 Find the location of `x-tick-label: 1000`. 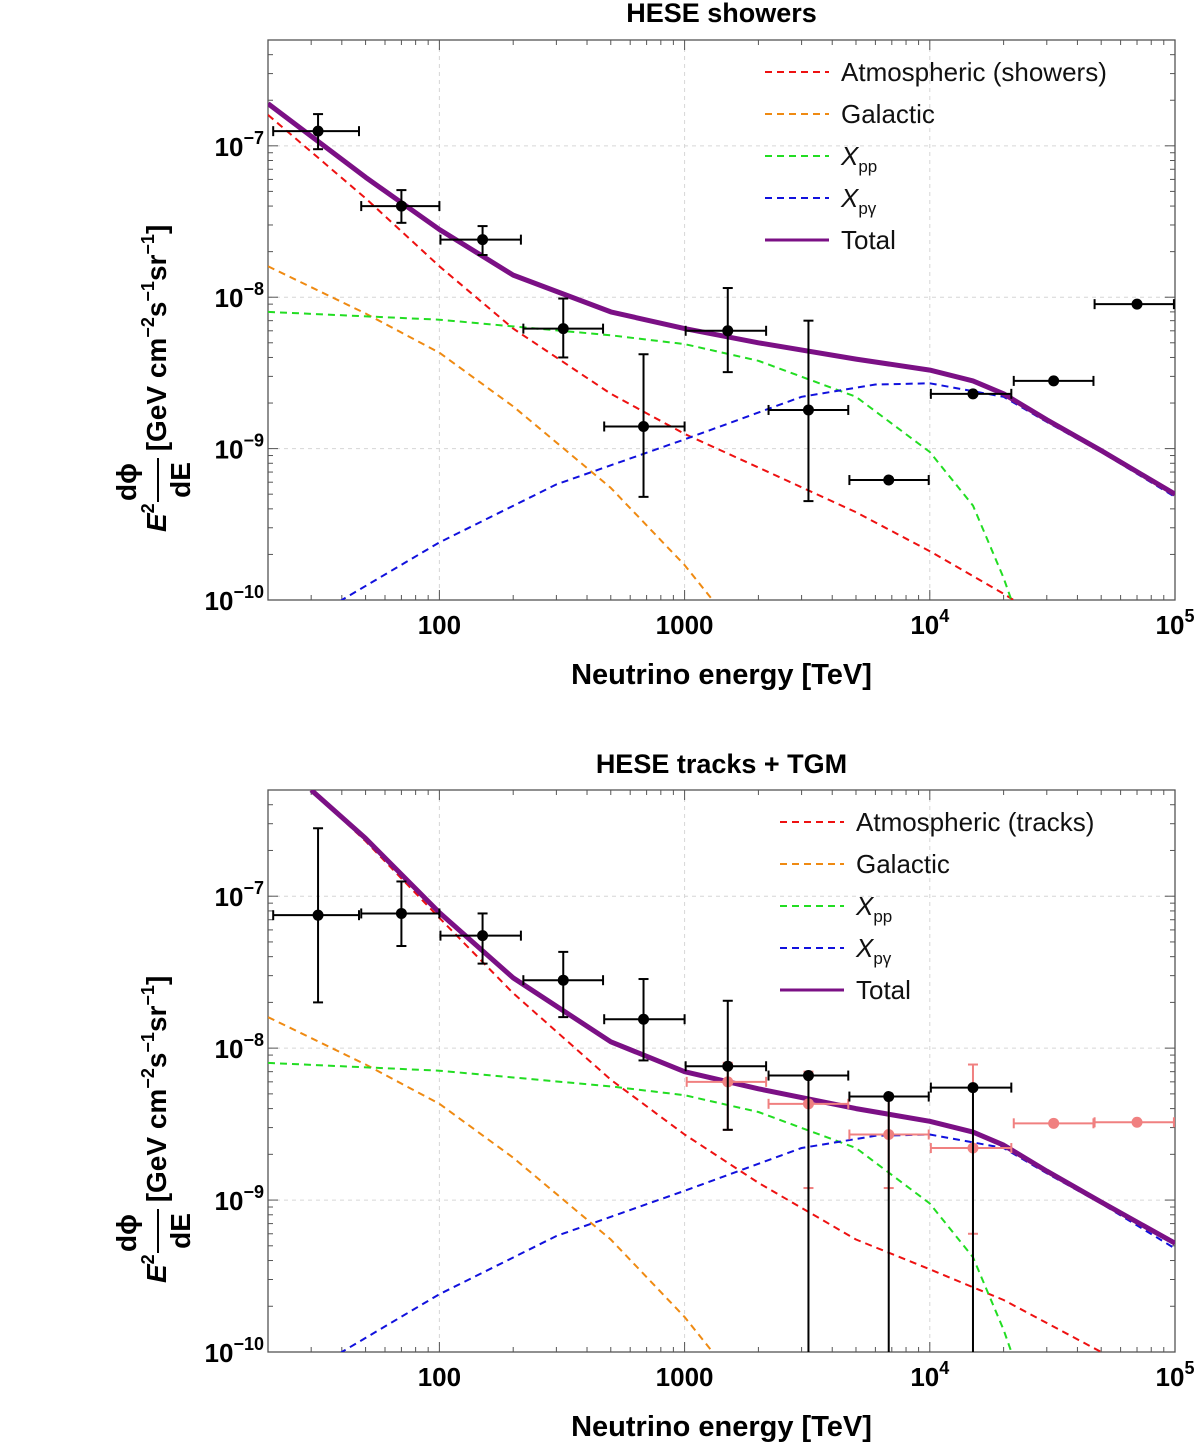

x-tick-label: 1000 is located at coordinates (685, 625).